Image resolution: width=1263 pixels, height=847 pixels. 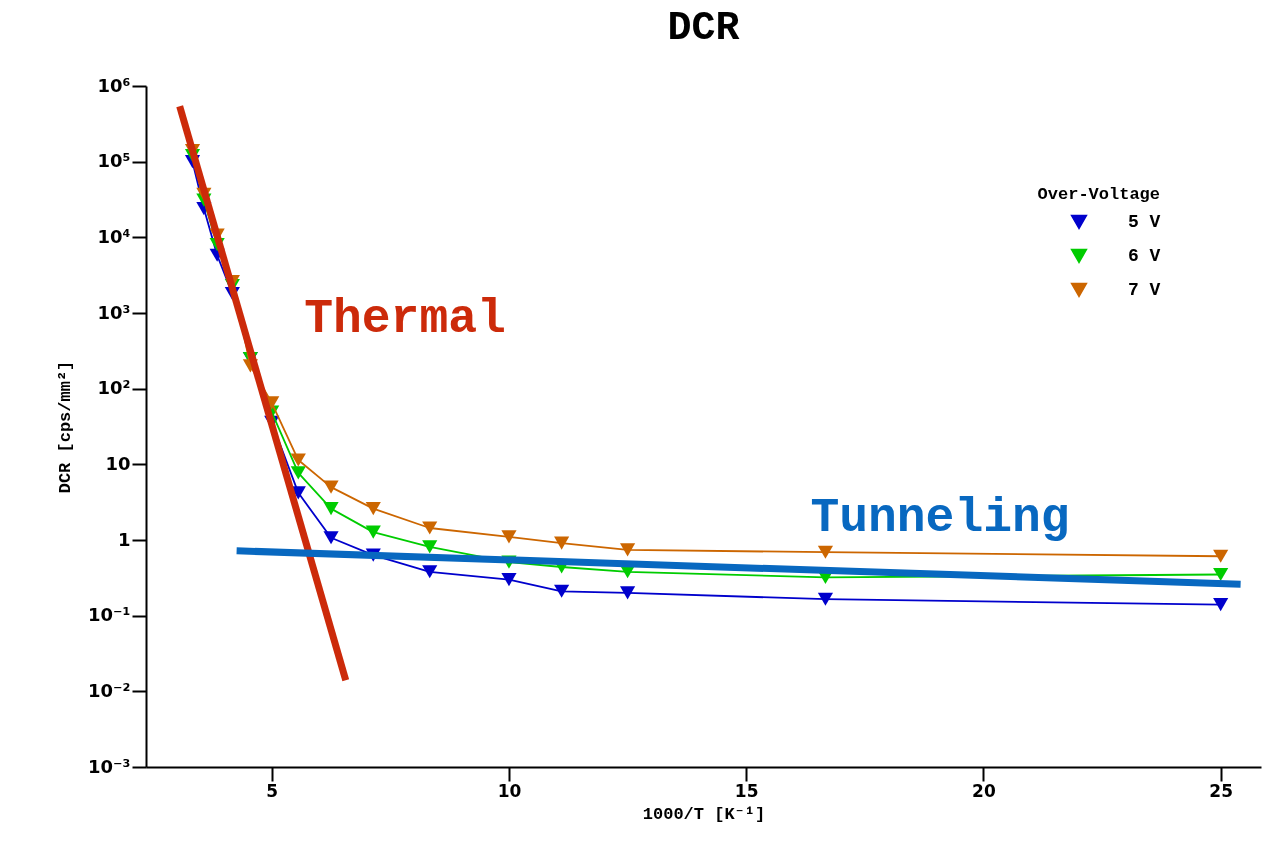 I want to click on x-axis-title: 1000/T [K⁻¹], so click(x=704, y=814).